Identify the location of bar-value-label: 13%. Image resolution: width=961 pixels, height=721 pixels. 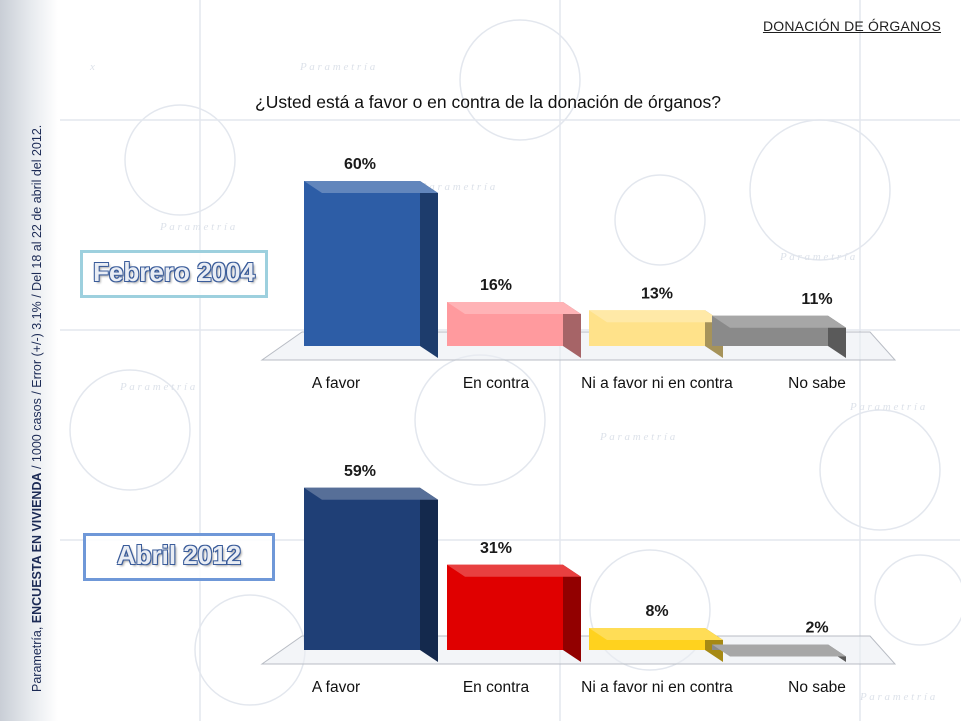
(657, 293).